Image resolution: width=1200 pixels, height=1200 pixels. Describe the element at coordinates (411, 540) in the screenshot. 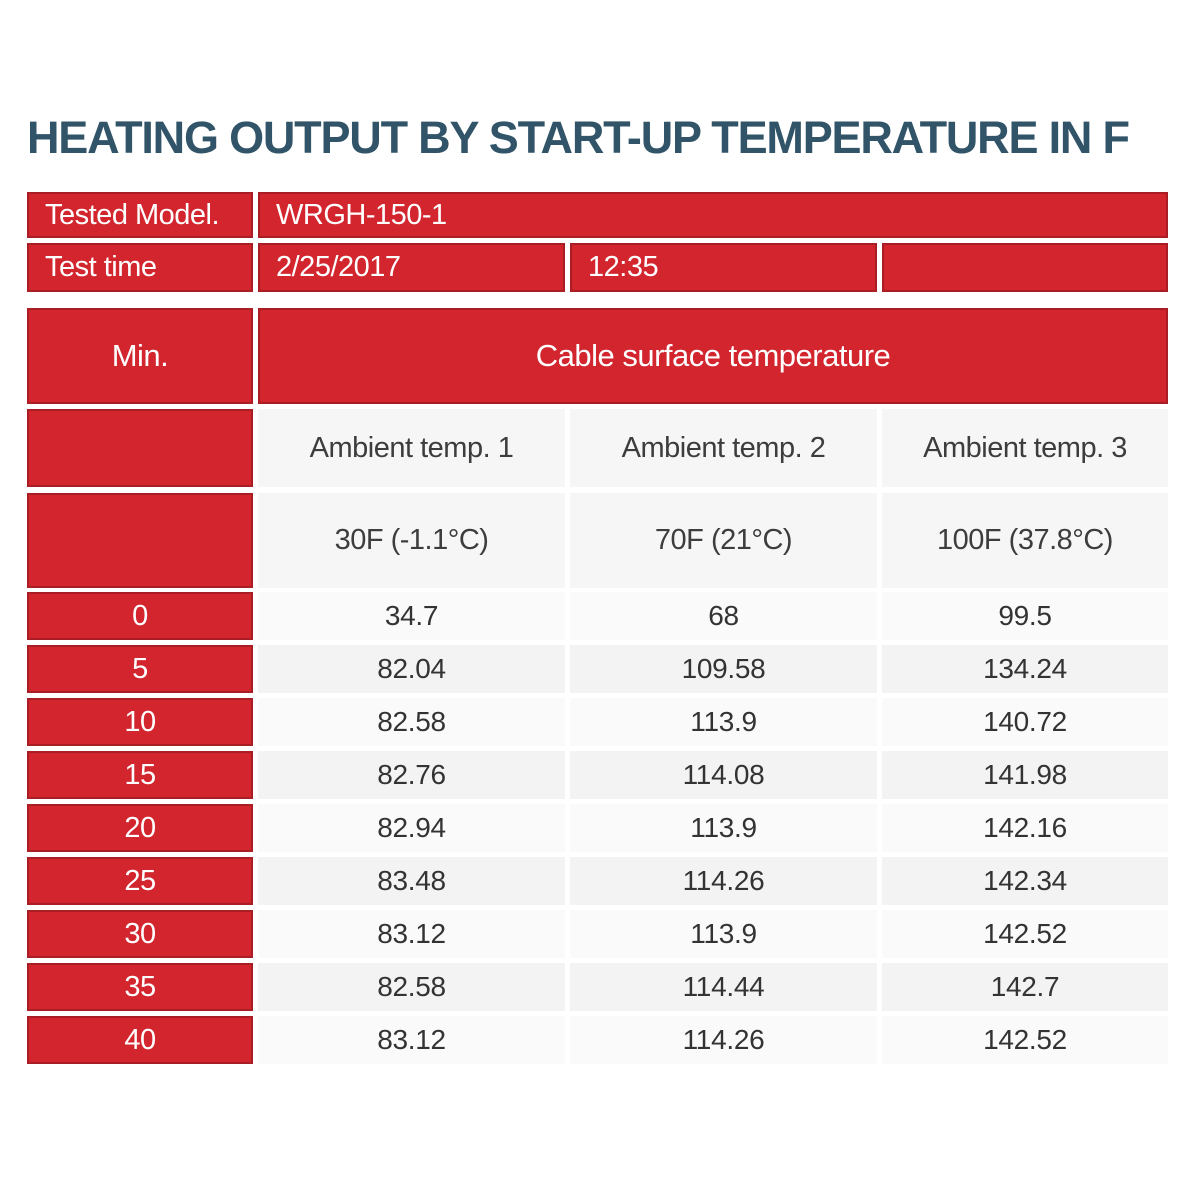

I see `startup-temp-1: 30F (-1.1°C)` at that location.